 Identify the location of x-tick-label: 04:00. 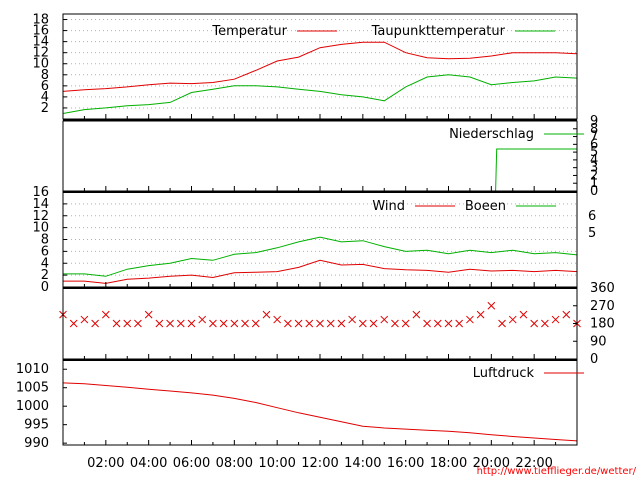
(148, 463).